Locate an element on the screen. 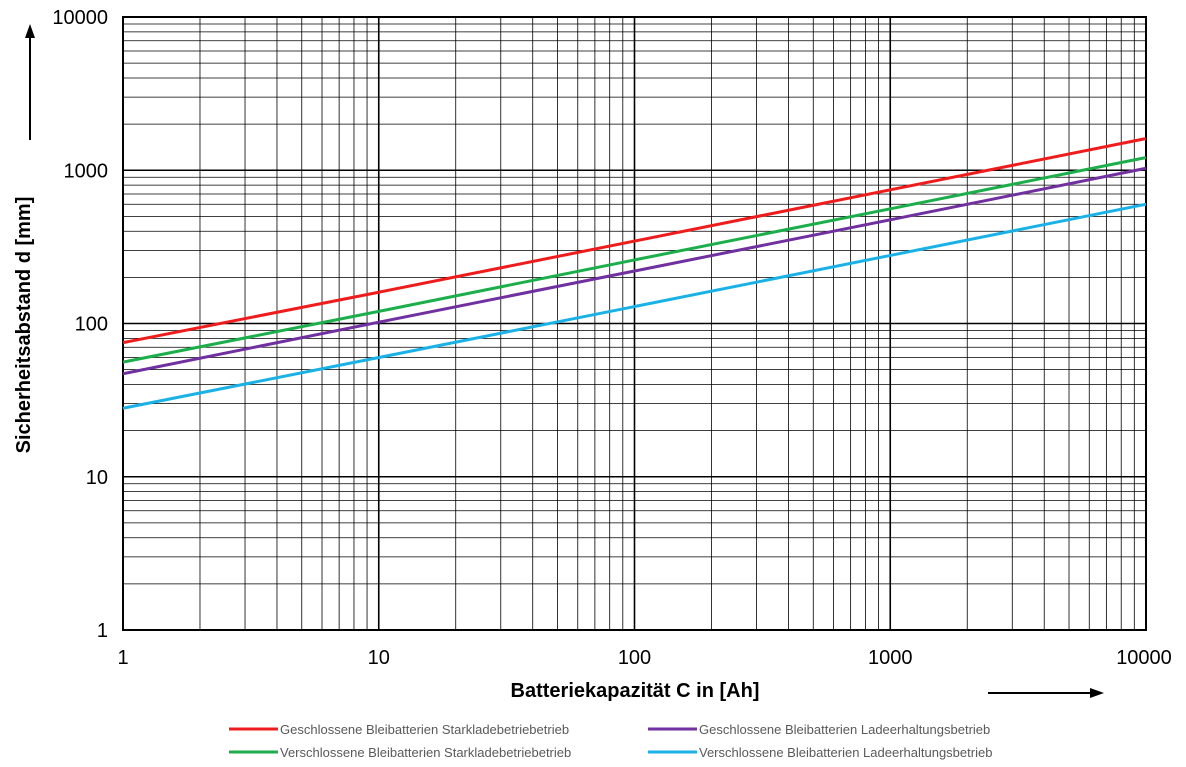 Image resolution: width=1186 pixels, height=767 pixels. y-tick-label: 10 is located at coordinates (97, 478).